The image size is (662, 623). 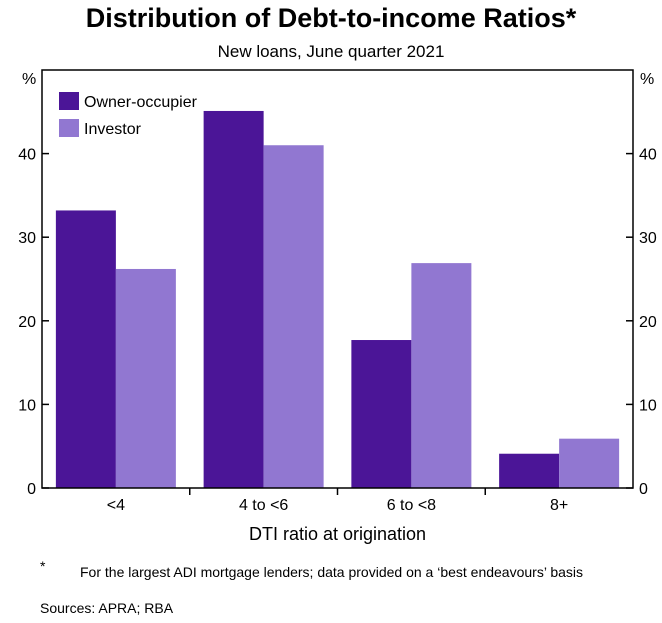 What do you see at coordinates (411, 505) in the screenshot?
I see `x-tick-label-2: 6 to <8` at bounding box center [411, 505].